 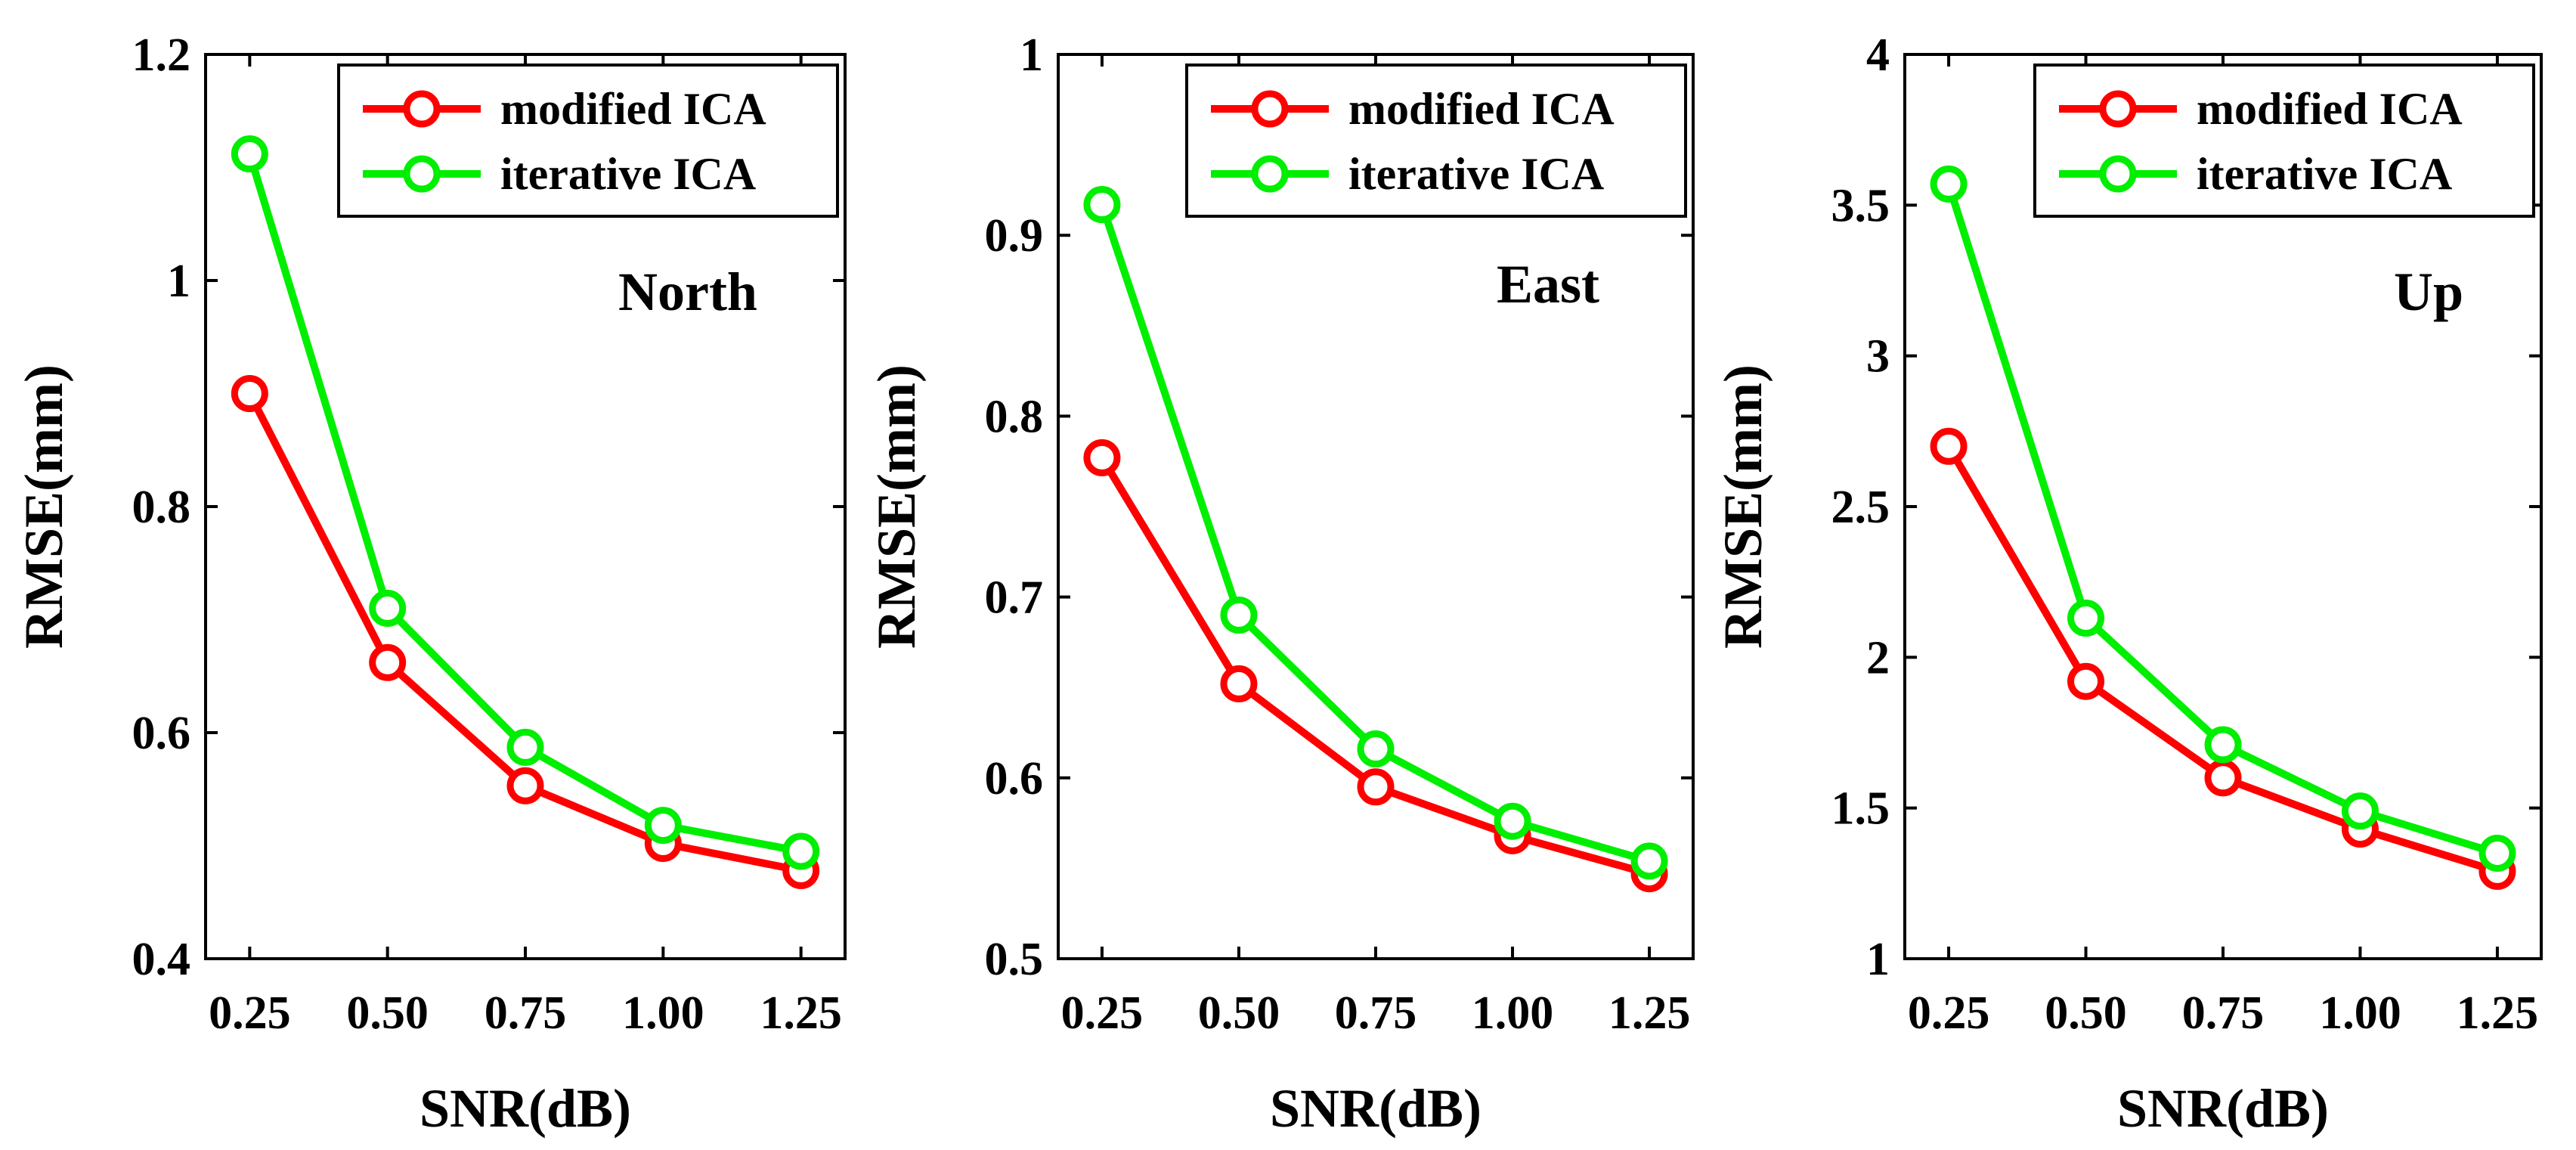 What do you see at coordinates (1014, 236) in the screenshot?
I see `y-tick-label: 0.9` at bounding box center [1014, 236].